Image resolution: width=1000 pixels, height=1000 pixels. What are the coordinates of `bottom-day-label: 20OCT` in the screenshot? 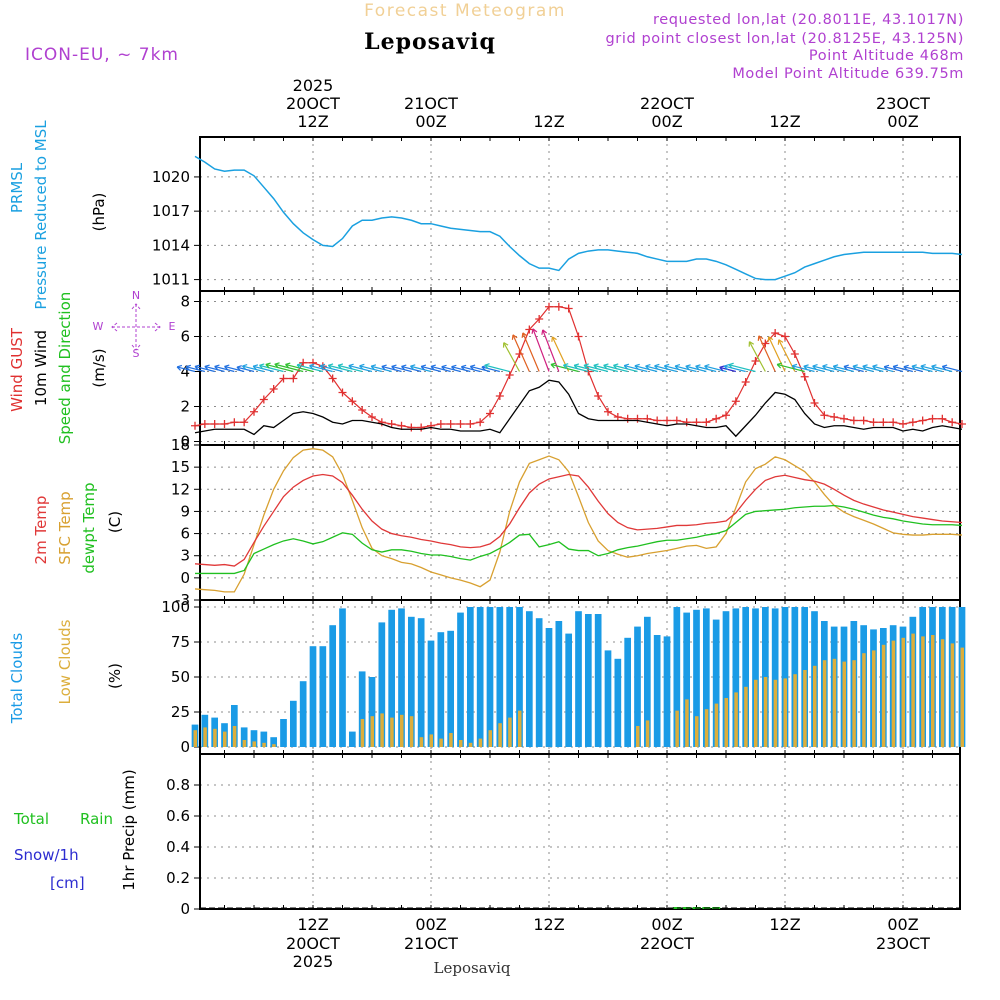 It's located at (313, 943).